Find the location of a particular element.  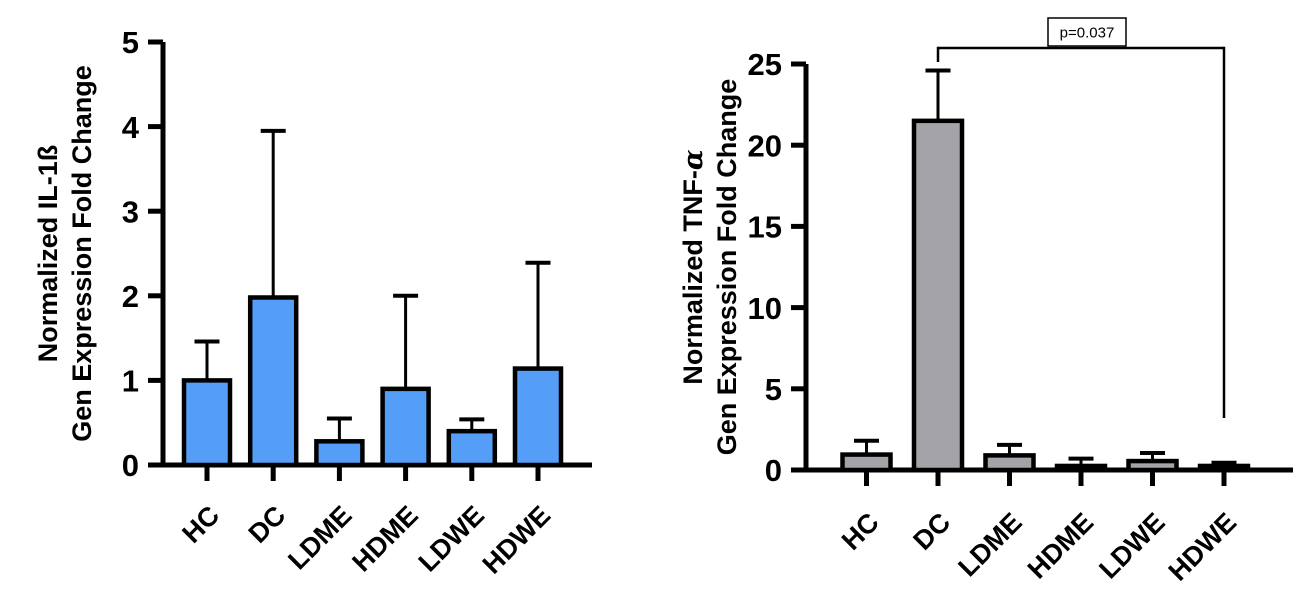

p-value-label: p=0.037 is located at coordinates (1087, 32).